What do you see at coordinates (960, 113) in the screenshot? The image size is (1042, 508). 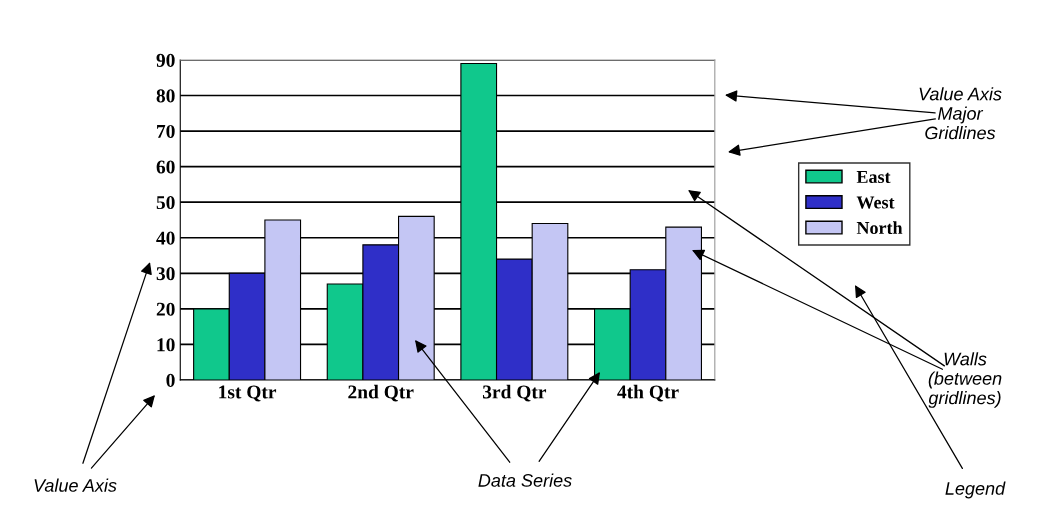 I see `text: Value Axis Major Gridlines` at bounding box center [960, 113].